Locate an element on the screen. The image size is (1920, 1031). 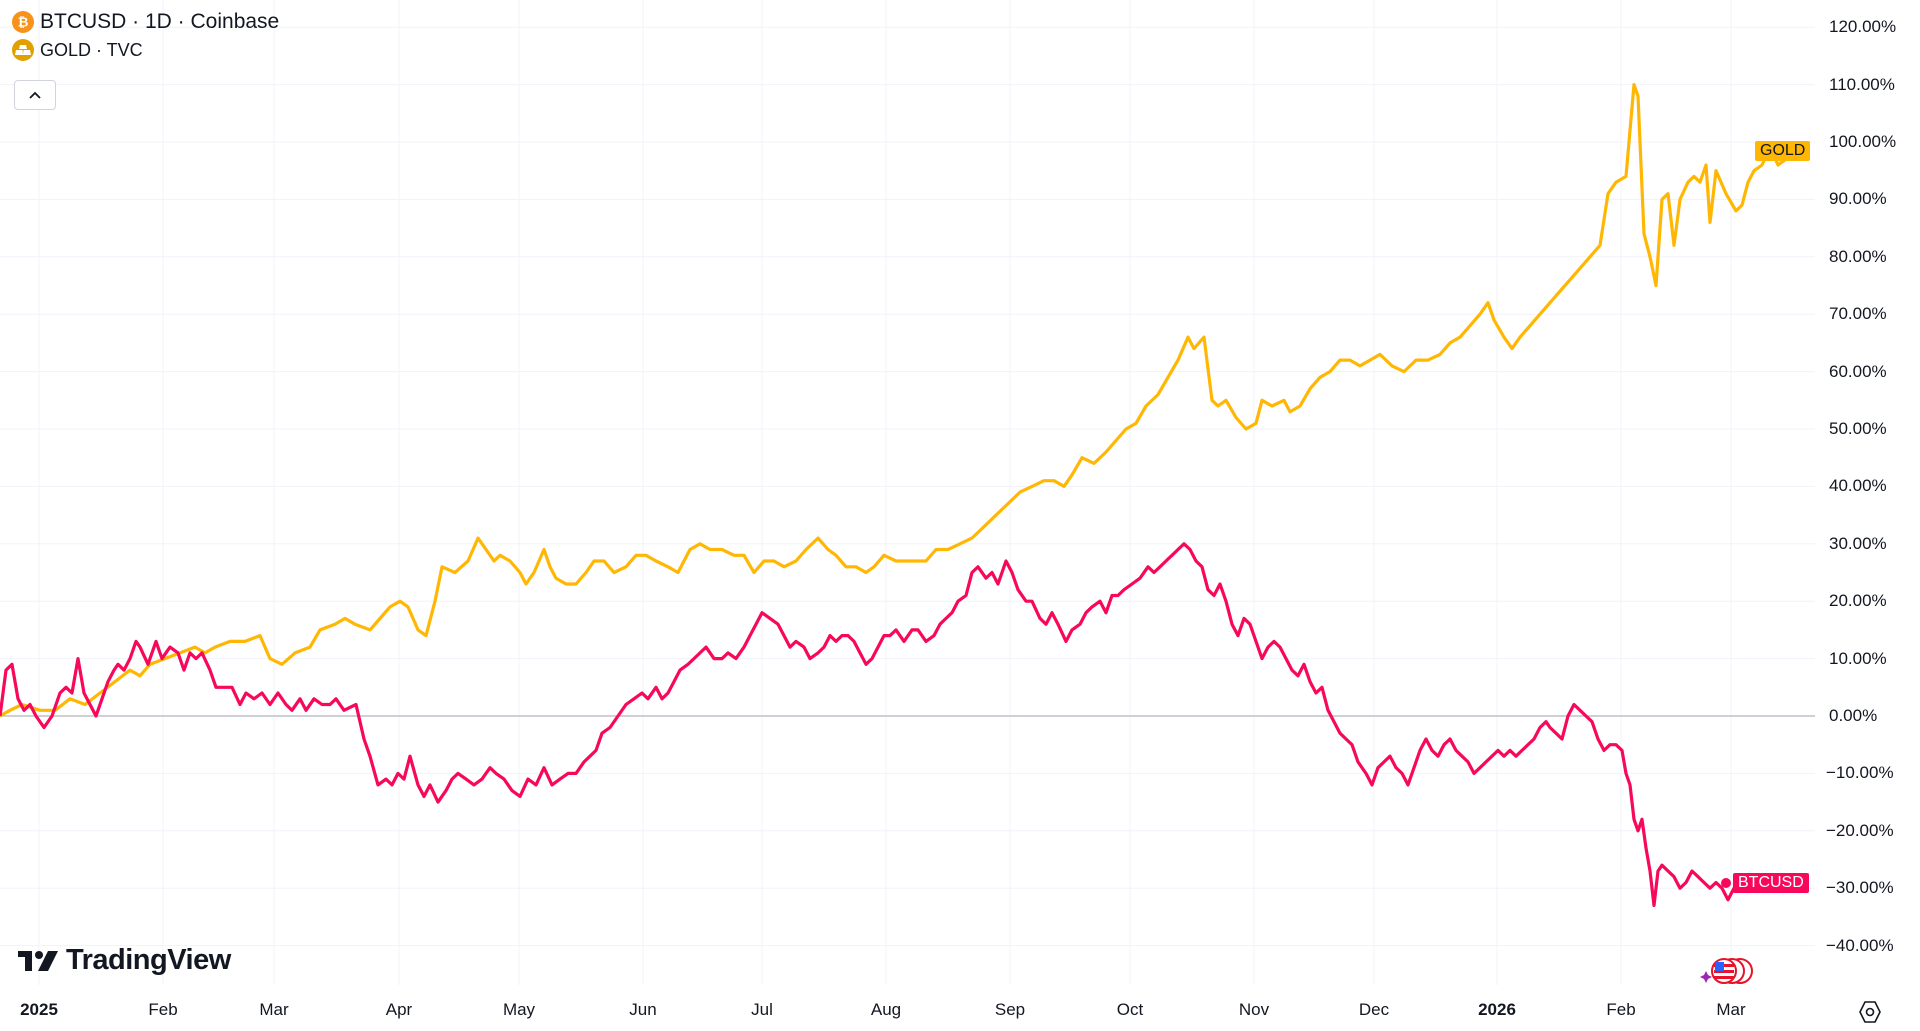
legend-label-btcusd: BTCUSD · 1D · Coinbase is located at coordinates (160, 21).